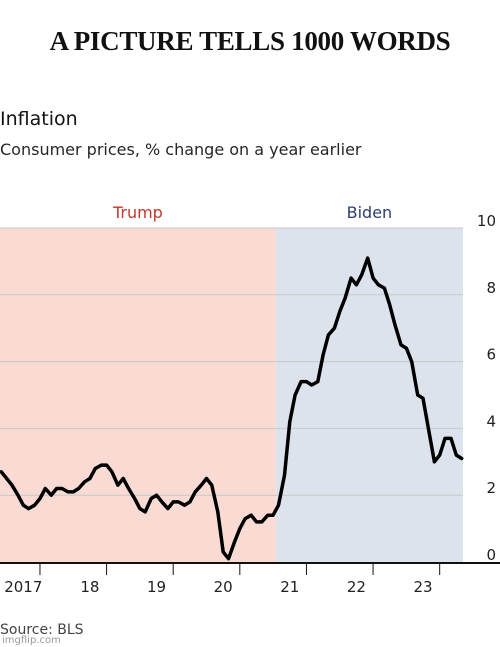  What do you see at coordinates (356, 587) in the screenshot?
I see `x-tick-label: 22` at bounding box center [356, 587].